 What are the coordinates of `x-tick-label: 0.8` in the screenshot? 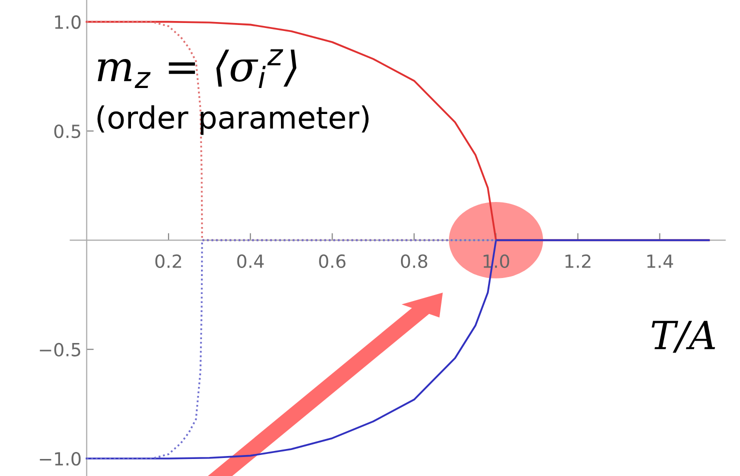 It's located at (414, 261).